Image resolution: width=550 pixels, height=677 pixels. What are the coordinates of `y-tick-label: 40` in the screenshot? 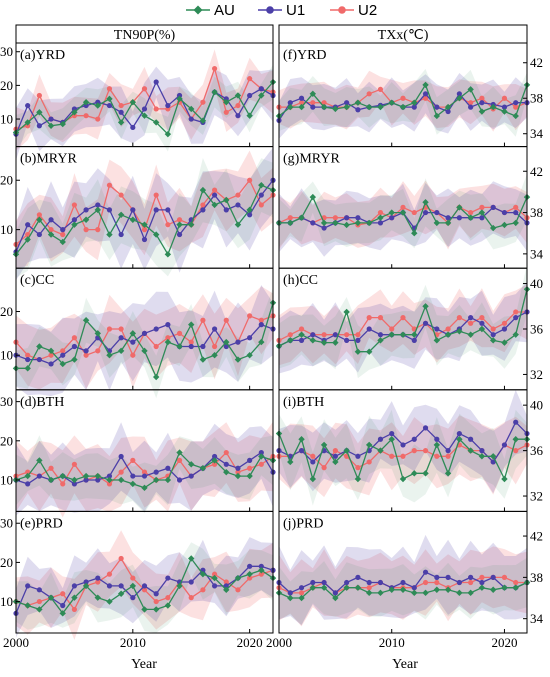 It's located at (536, 283).